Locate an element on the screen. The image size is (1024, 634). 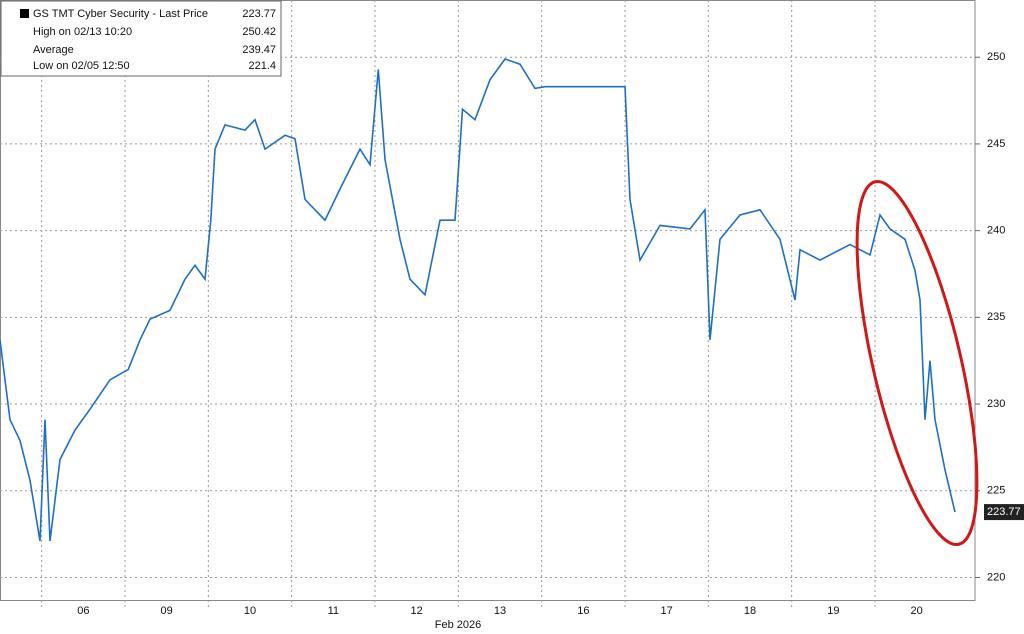
last-price-tag is located at coordinates (1004, 512).